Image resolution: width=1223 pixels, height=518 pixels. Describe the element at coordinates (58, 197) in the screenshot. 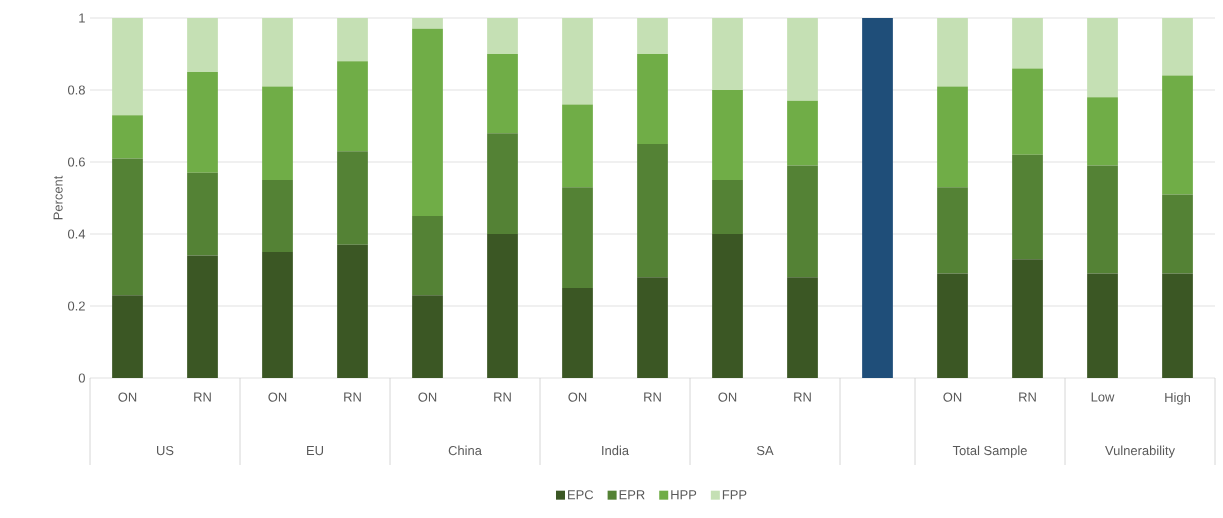

I see `y-axis-title: Percent` at that location.